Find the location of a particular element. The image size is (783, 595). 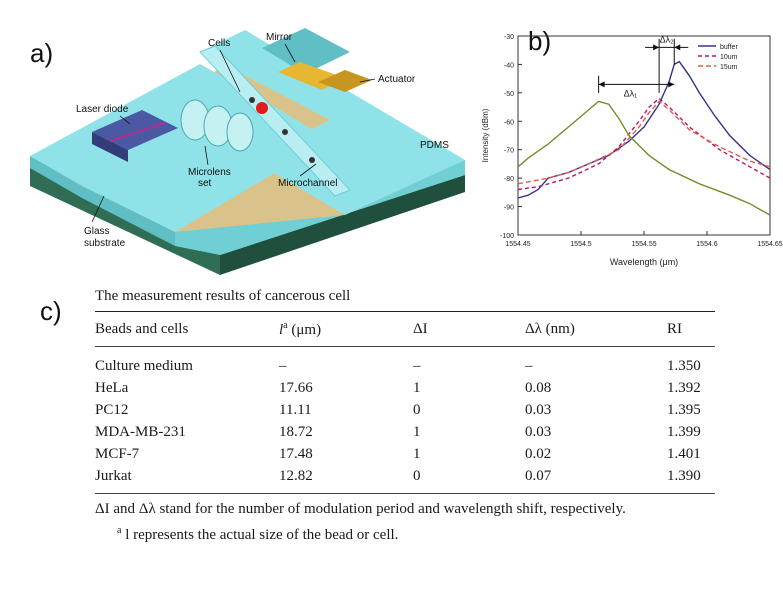

mirror-cavity is located at coordinates (306, 51).